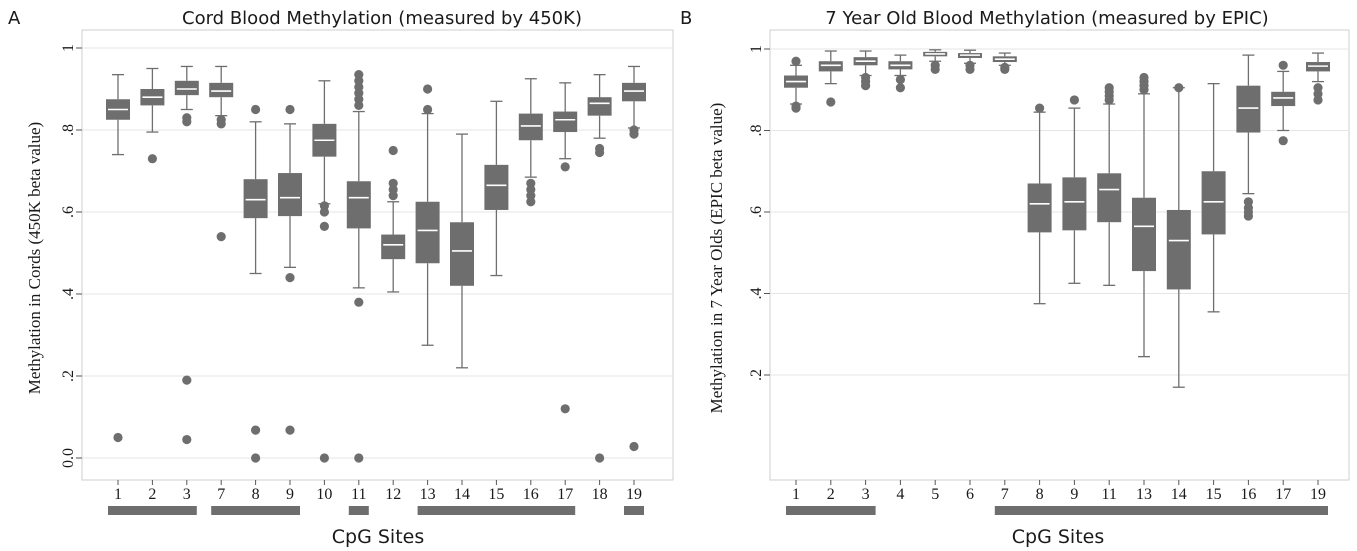 The image size is (1357, 551). Describe the element at coordinates (68, 48) in the screenshot. I see `panel-a-y-tick-label: 1` at that location.